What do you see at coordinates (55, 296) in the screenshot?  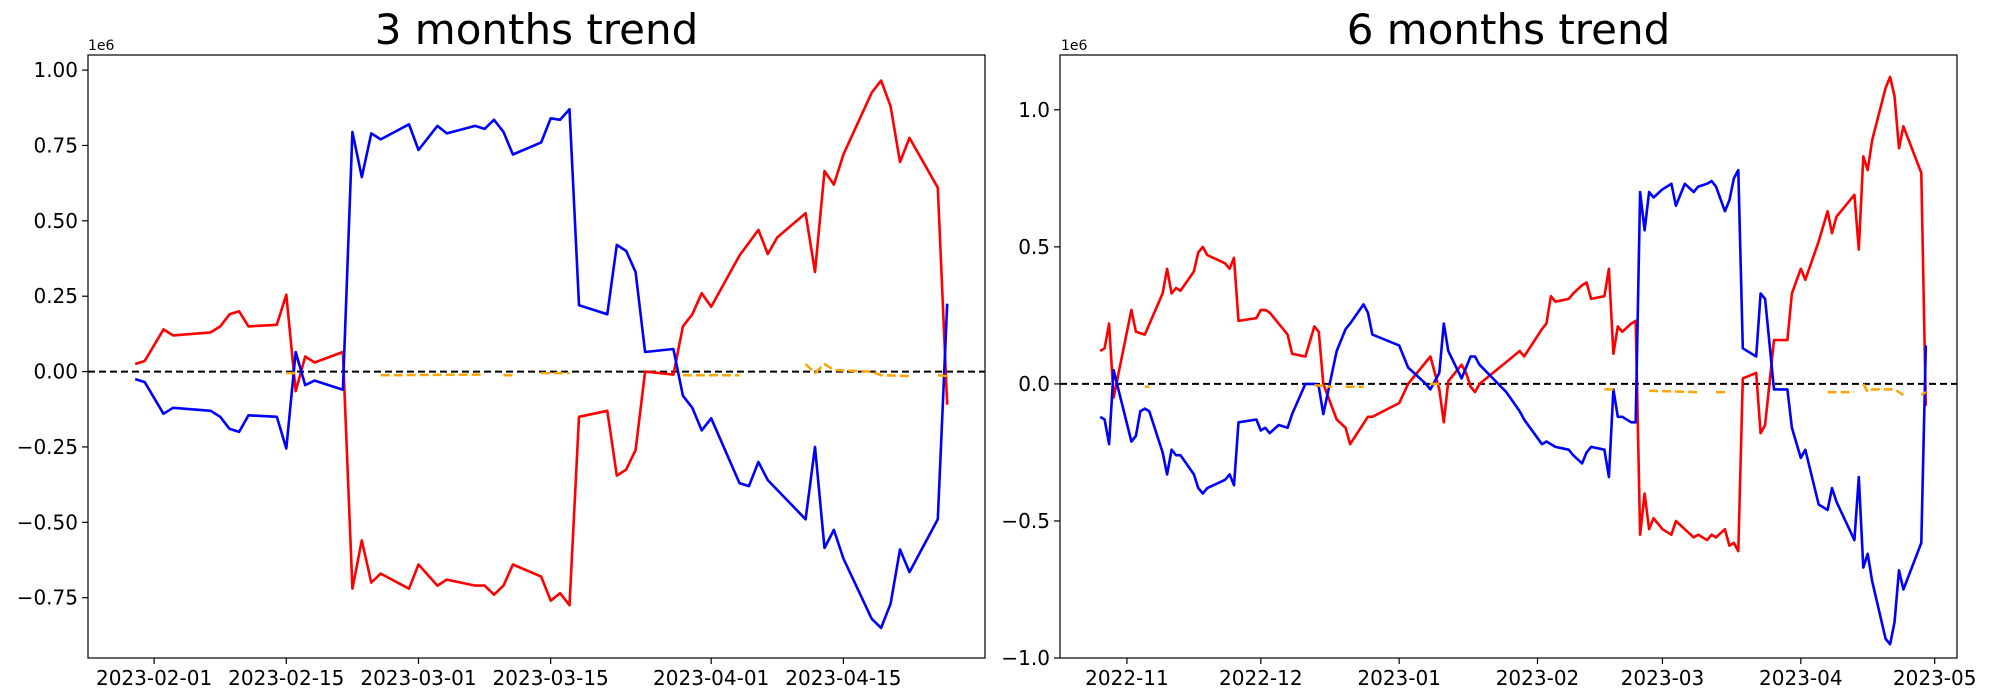 I see `y-tick-label: 0.25` at bounding box center [55, 296].